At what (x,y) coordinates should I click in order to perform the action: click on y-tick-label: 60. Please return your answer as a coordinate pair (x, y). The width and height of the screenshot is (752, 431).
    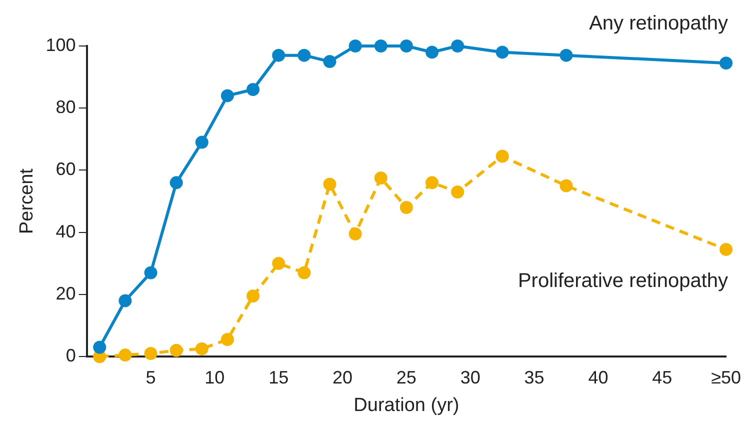
    Looking at the image, I should click on (66, 169).